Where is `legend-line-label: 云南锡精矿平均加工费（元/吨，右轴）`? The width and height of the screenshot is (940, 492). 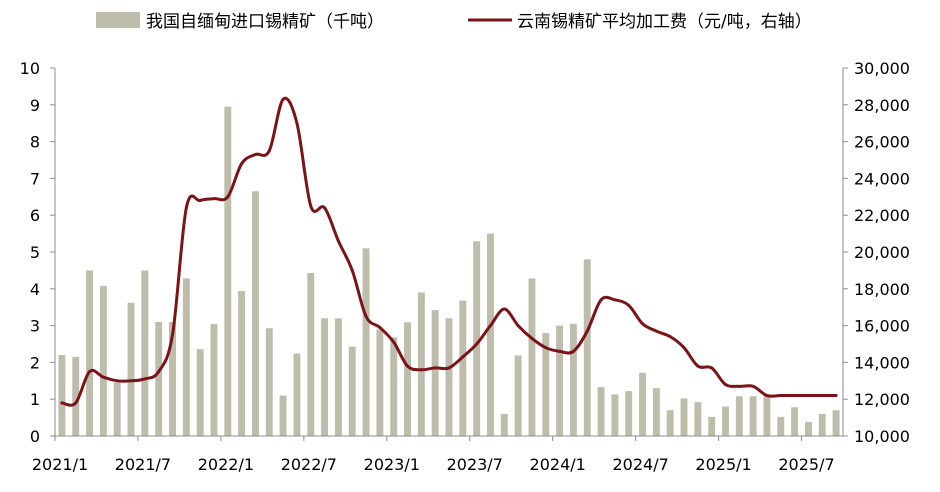
legend-line-label: 云南锡精矿平均加工费（元/吨，右轴） is located at coordinates (664, 22).